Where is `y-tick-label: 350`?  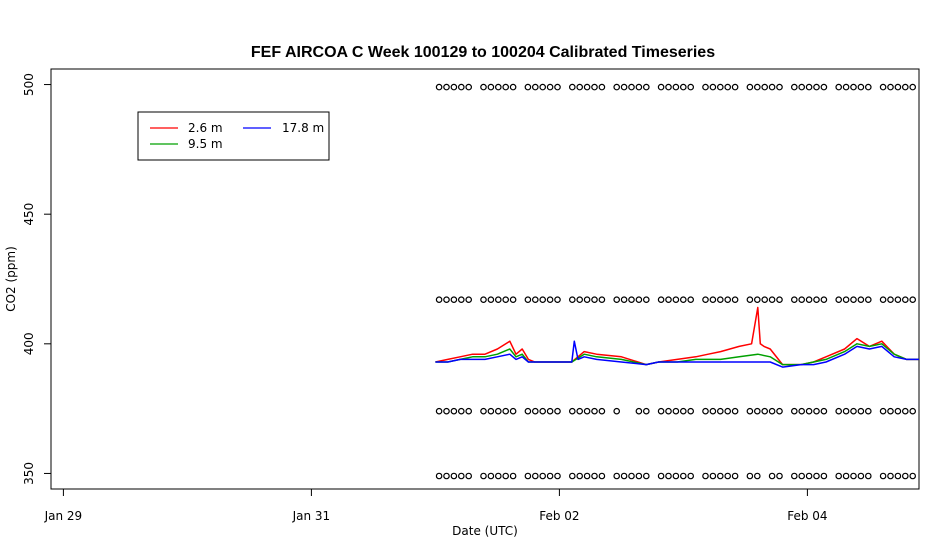 y-tick-label: 350 is located at coordinates (29, 473).